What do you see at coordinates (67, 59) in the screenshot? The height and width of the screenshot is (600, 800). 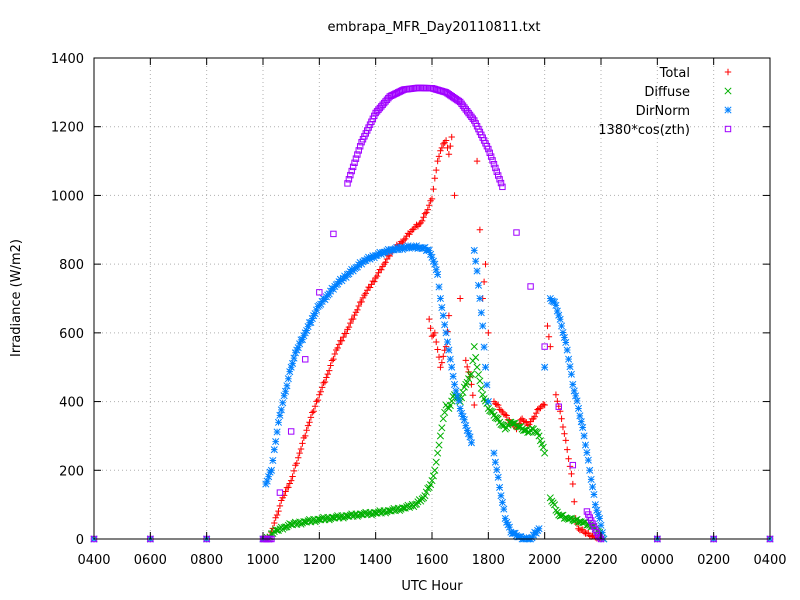 I see `y-tick-label: 1400` at bounding box center [67, 59].